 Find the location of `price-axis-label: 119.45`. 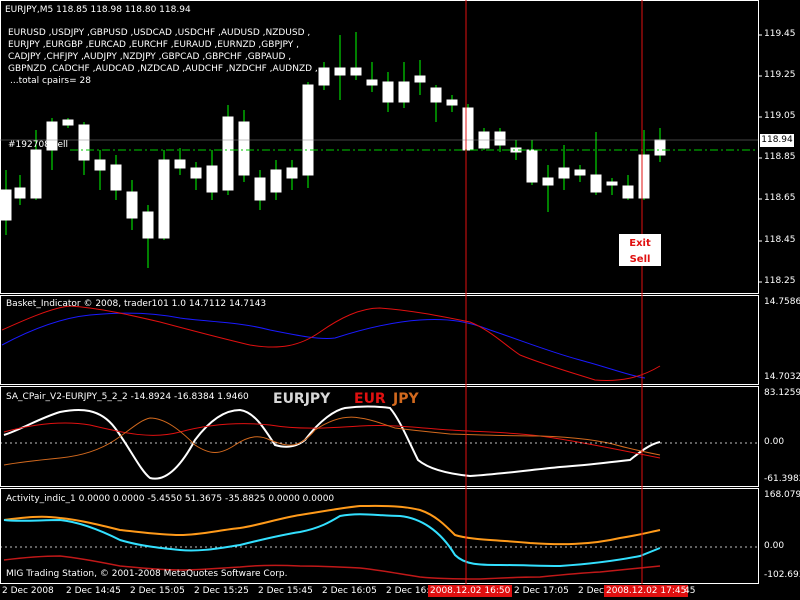

price-axis-label: 119.45 is located at coordinates (780, 34).